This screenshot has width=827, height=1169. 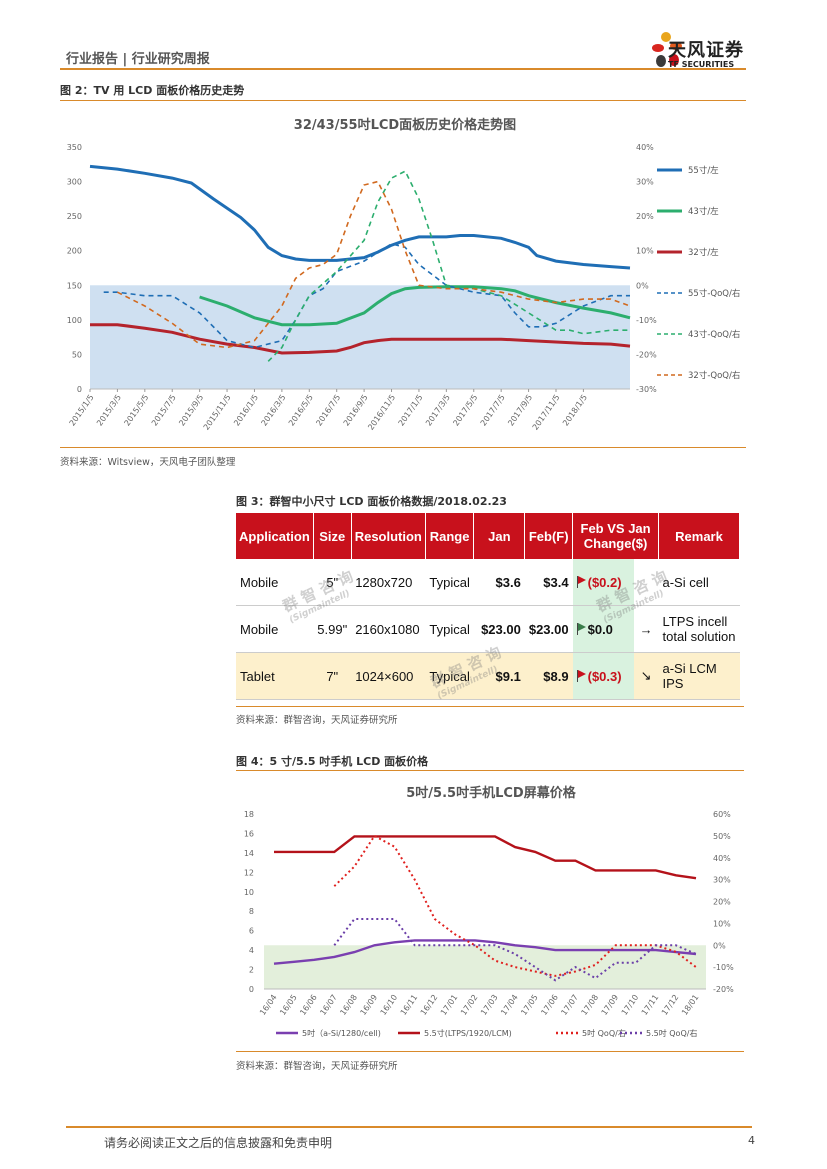 What do you see at coordinates (429, 1005) in the screenshot?
I see `x-tick-label: 16/12` at bounding box center [429, 1005].